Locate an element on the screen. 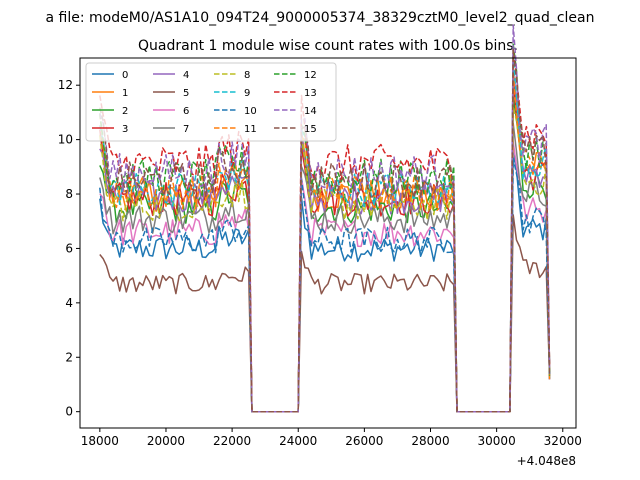 This screenshot has height=480, width=640. x-tick-label: 18000 is located at coordinates (100, 441).